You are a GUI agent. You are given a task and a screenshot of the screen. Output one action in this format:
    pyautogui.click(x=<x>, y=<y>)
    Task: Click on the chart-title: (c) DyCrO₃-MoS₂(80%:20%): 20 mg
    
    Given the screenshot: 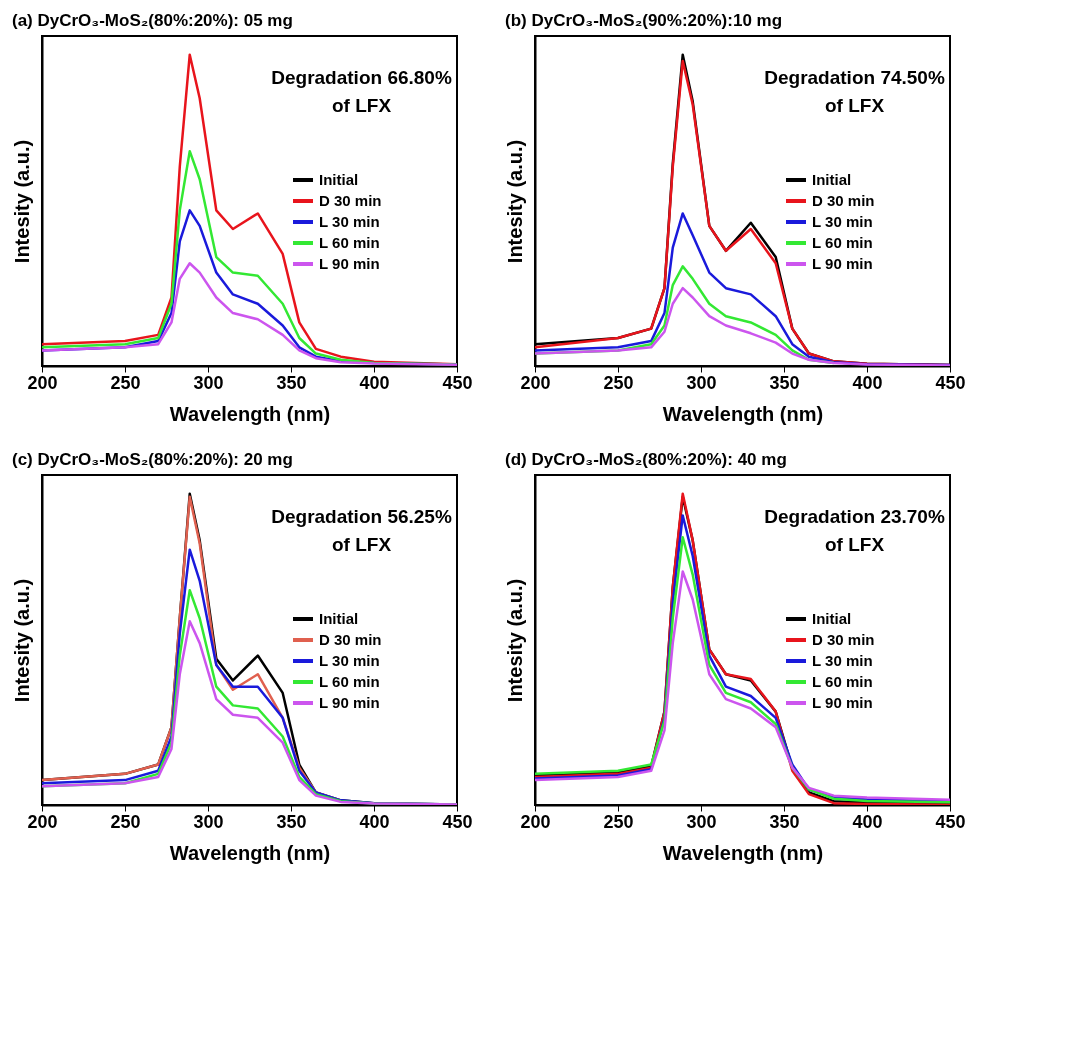 What is the action you would take?
    pyautogui.click(x=152, y=459)
    